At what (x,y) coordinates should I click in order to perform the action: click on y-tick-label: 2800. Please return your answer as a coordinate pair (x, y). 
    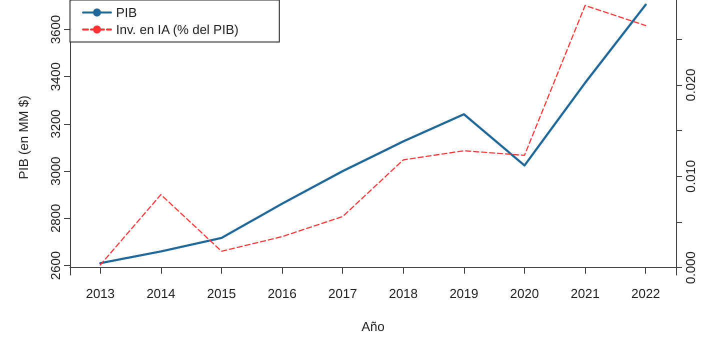
    Looking at the image, I should click on (55, 218).